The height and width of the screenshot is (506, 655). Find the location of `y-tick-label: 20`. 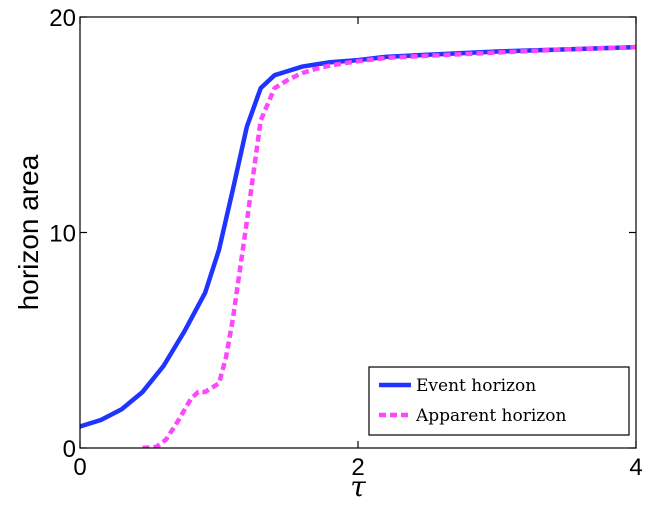

y-tick-label: 20 is located at coordinates (62, 18).